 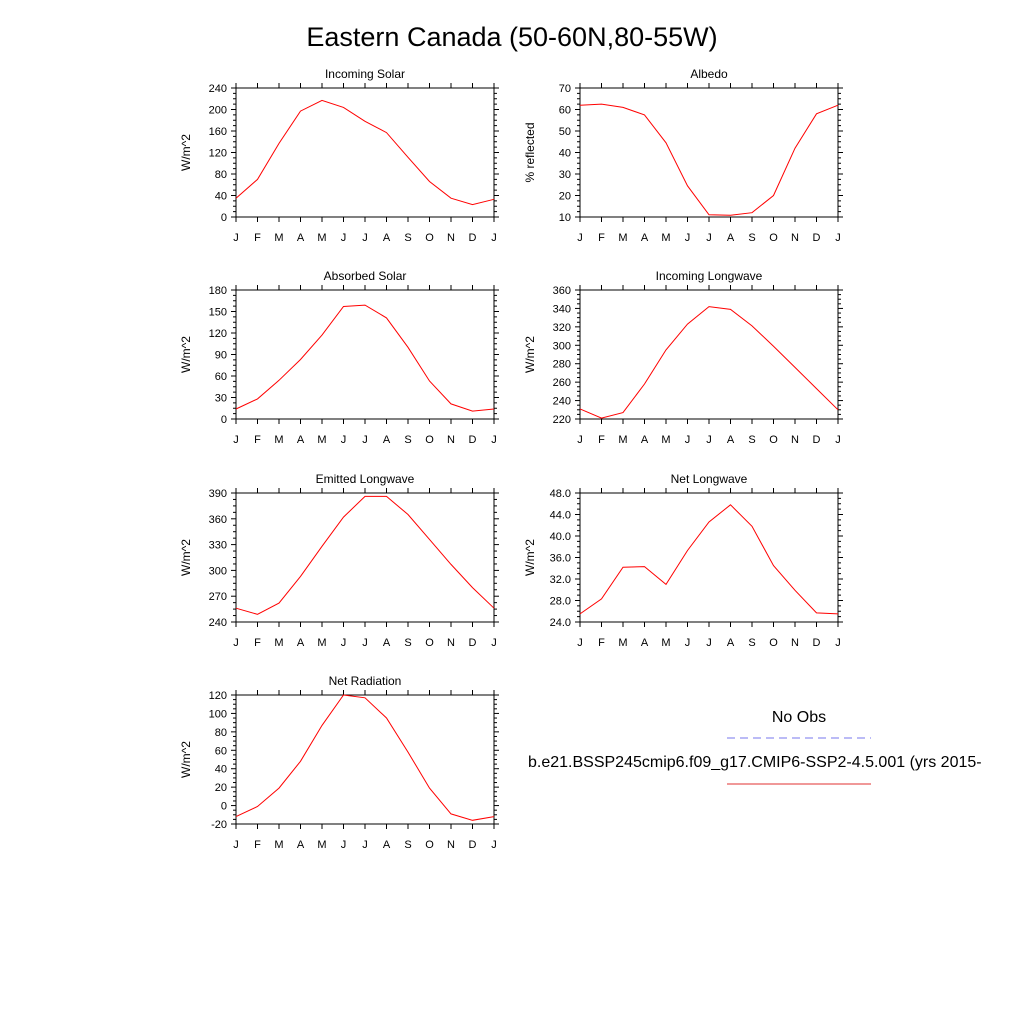 I want to click on incoming-longwave-xtick-label: J, so click(x=580, y=440).